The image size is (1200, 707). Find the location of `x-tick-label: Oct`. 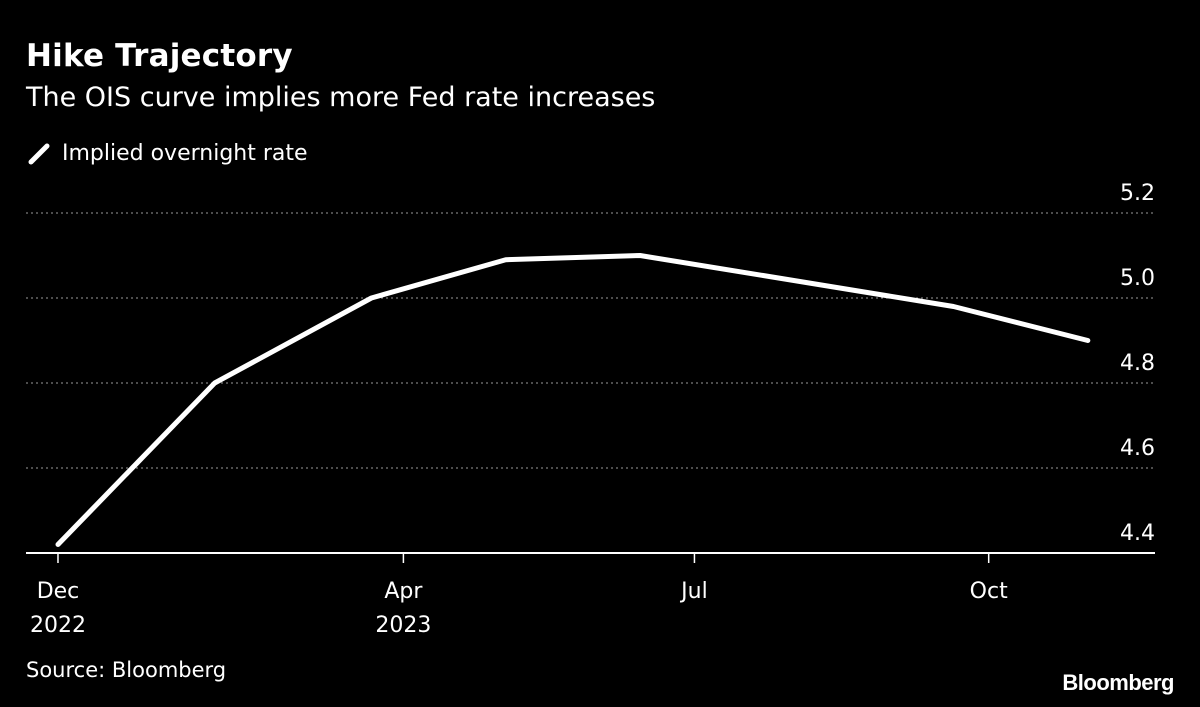

x-tick-label: Oct is located at coordinates (989, 591).